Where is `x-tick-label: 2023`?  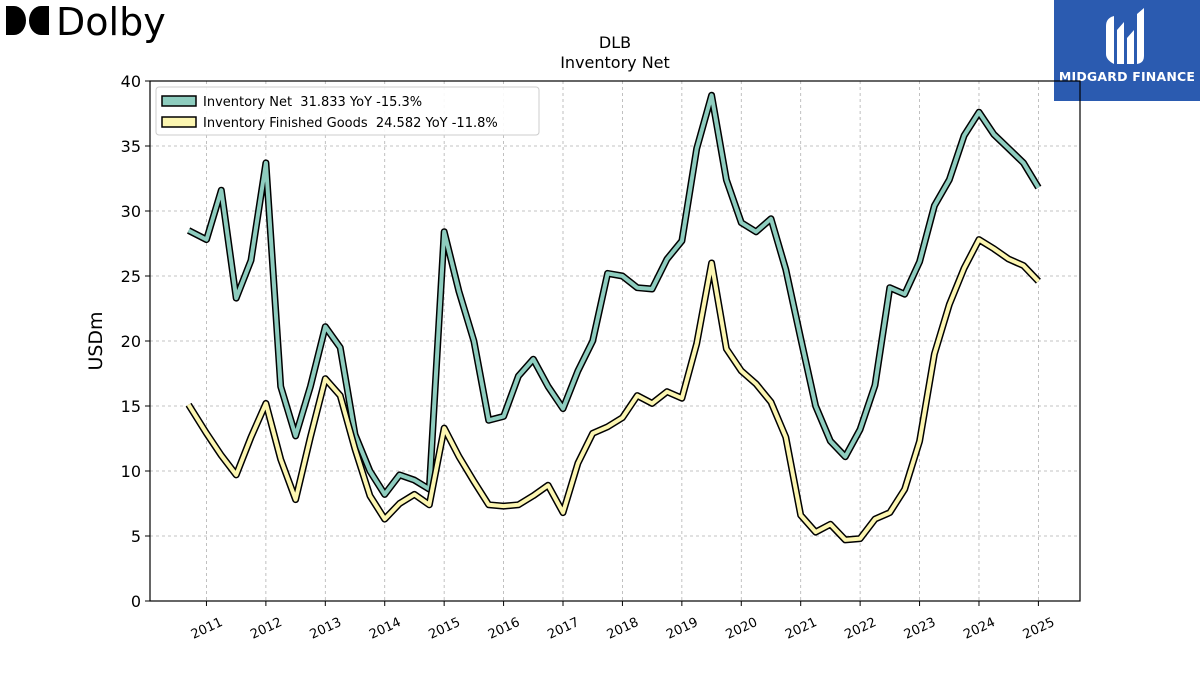 x-tick-label: 2023 is located at coordinates (920, 629).